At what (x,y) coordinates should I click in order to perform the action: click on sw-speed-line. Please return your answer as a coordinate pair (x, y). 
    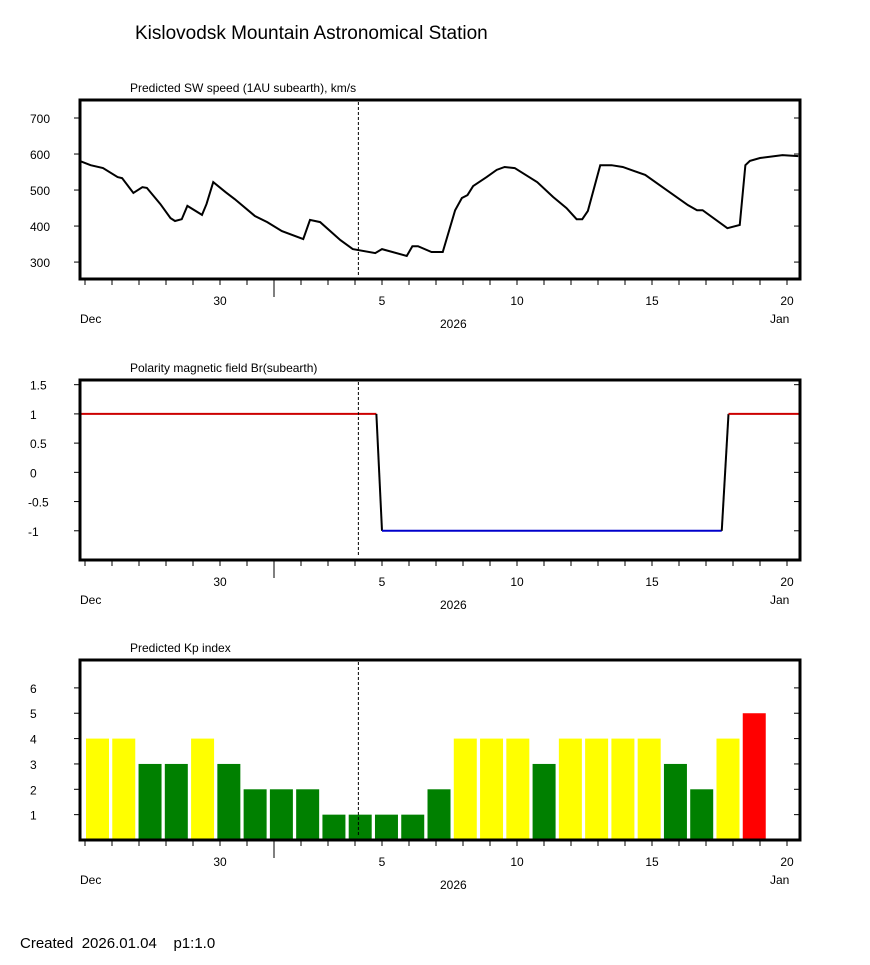
    Looking at the image, I should click on (439, 206).